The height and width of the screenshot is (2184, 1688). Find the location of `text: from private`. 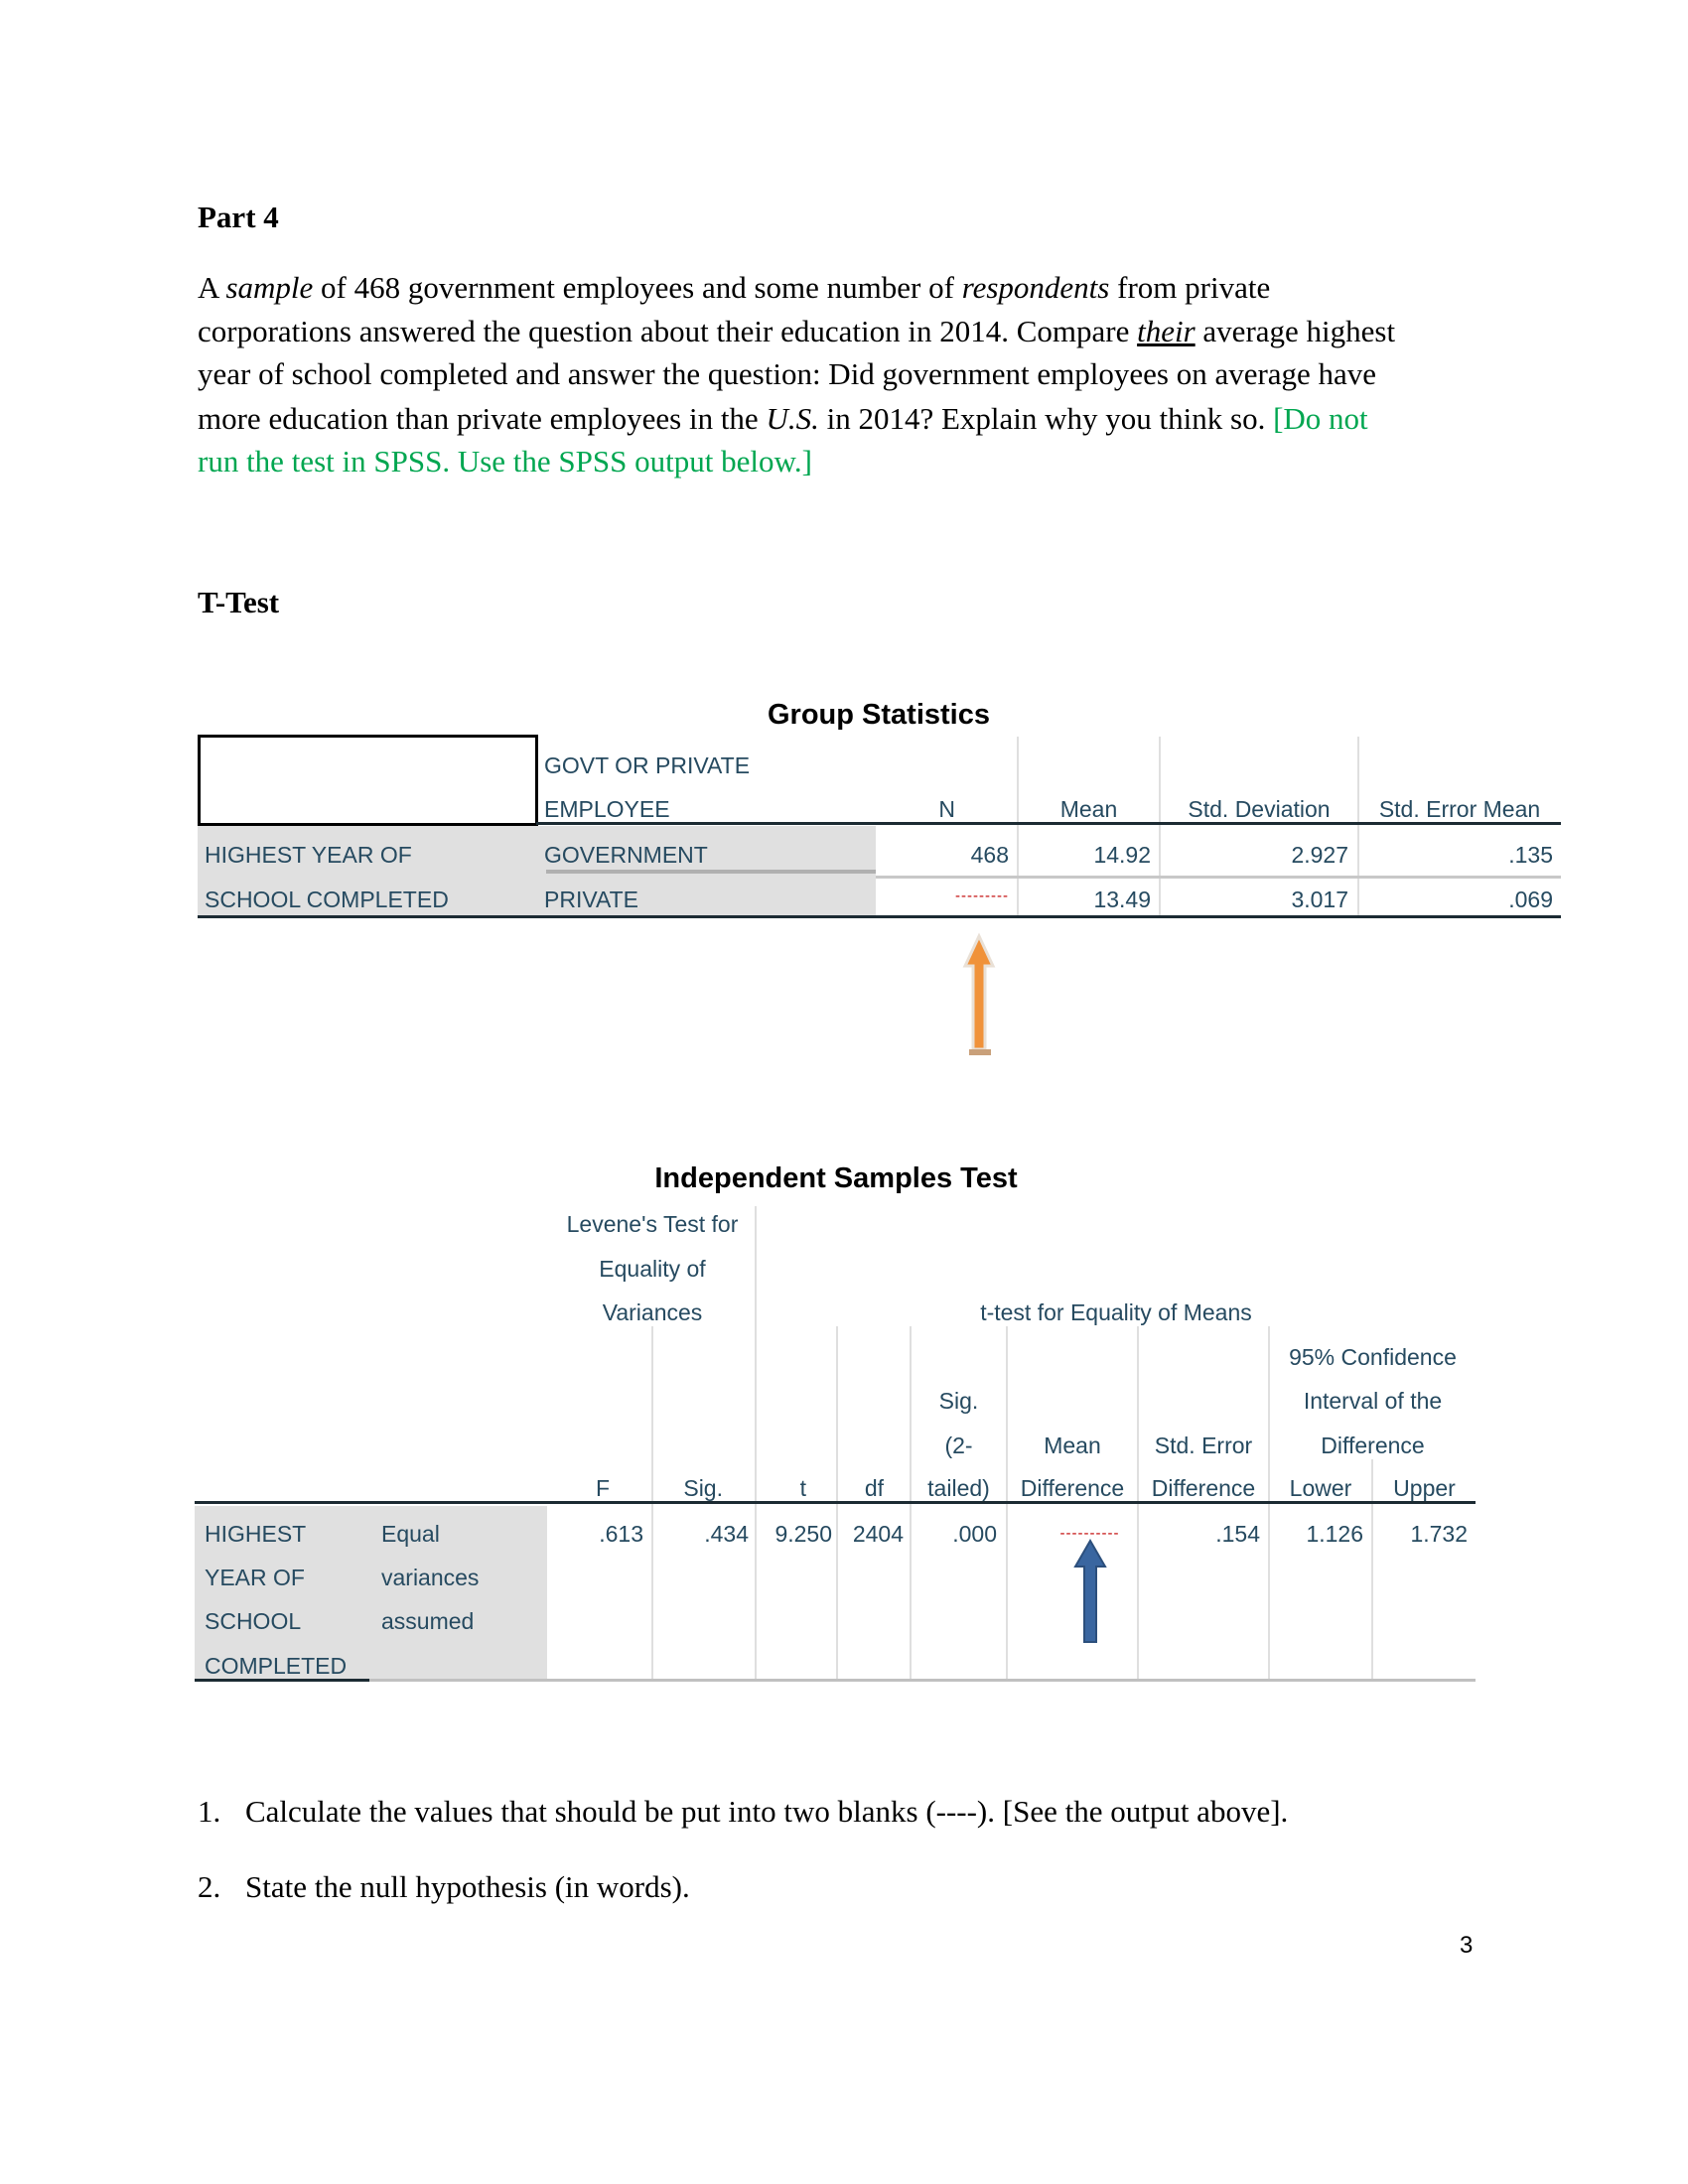

text: from private is located at coordinates (1190, 287).